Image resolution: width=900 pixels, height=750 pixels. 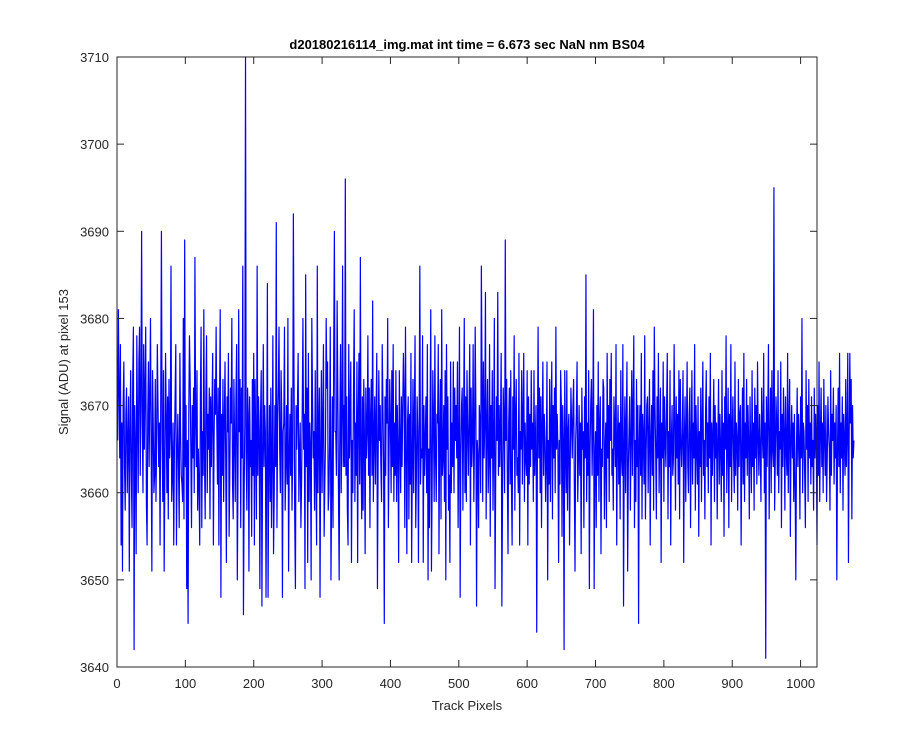 I want to click on y-axis-label: Signal (ADU) at pixel 153, so click(x=63, y=362).